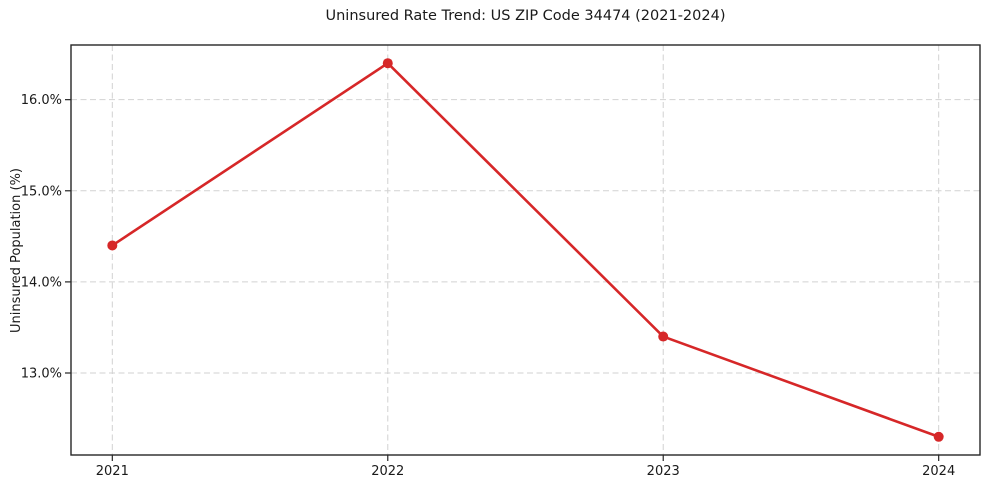 The height and width of the screenshot is (490, 989). Describe the element at coordinates (41, 191) in the screenshot. I see `y-tick-label: 15.0%` at that location.